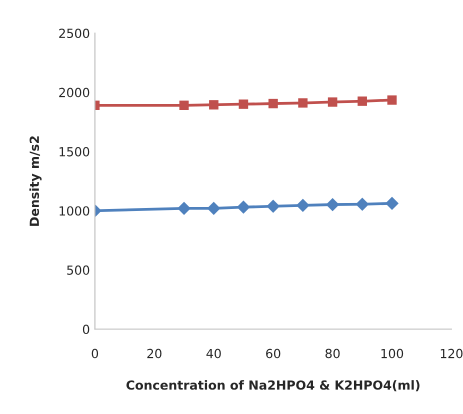  What do you see at coordinates (35, 181) in the screenshot?
I see `y-axis-title: Density m/s2` at bounding box center [35, 181].